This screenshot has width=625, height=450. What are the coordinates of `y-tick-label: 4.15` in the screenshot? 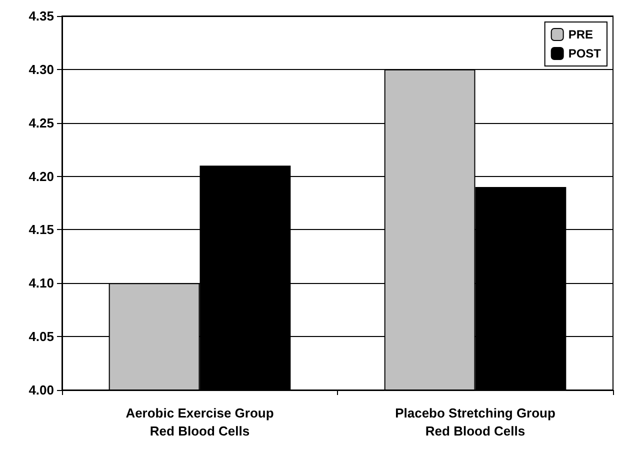 It's located at (41, 230).